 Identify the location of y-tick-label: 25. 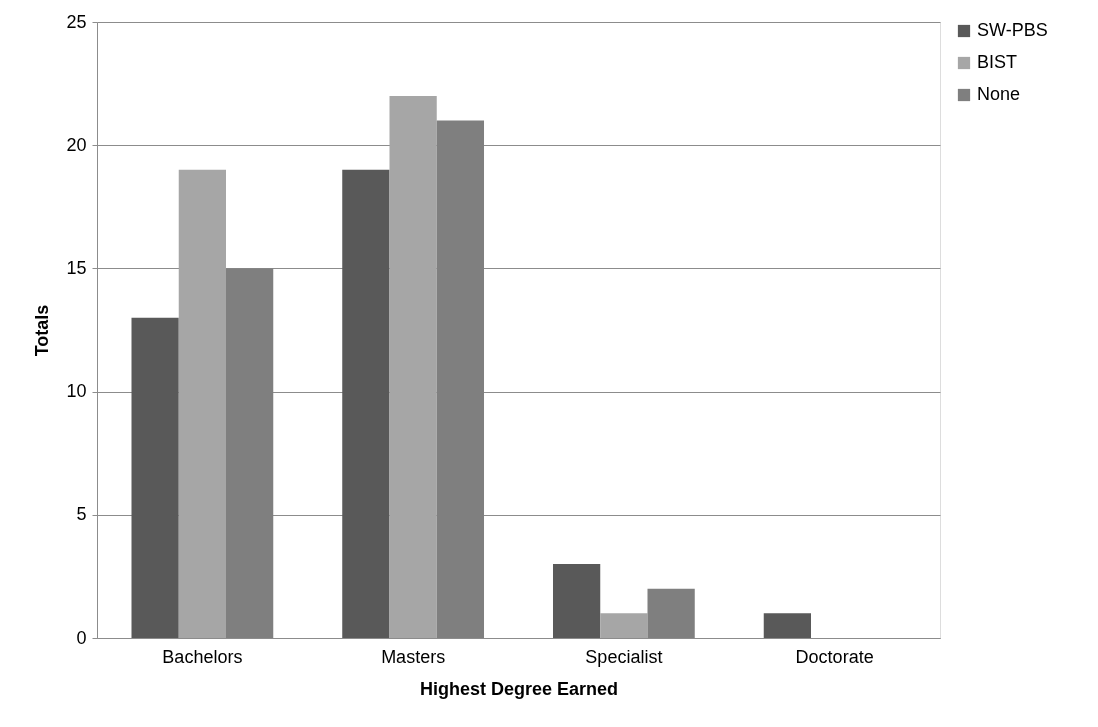
(76, 21).